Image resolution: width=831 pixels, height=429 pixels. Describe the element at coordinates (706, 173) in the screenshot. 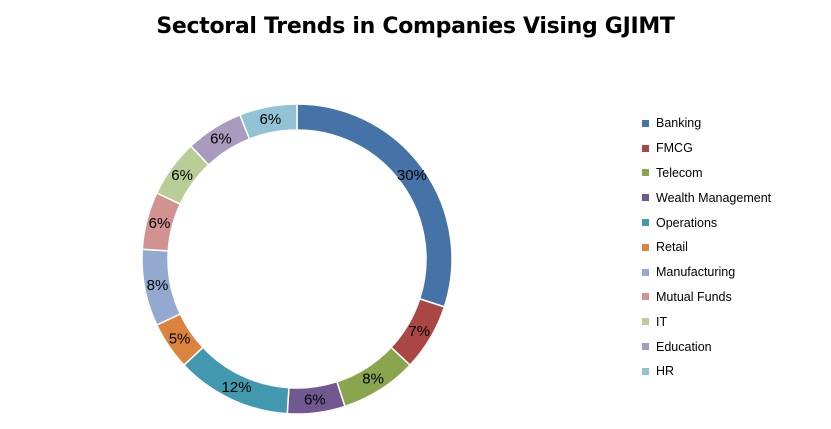

I see `legend-item-telecom: Telecom` at that location.